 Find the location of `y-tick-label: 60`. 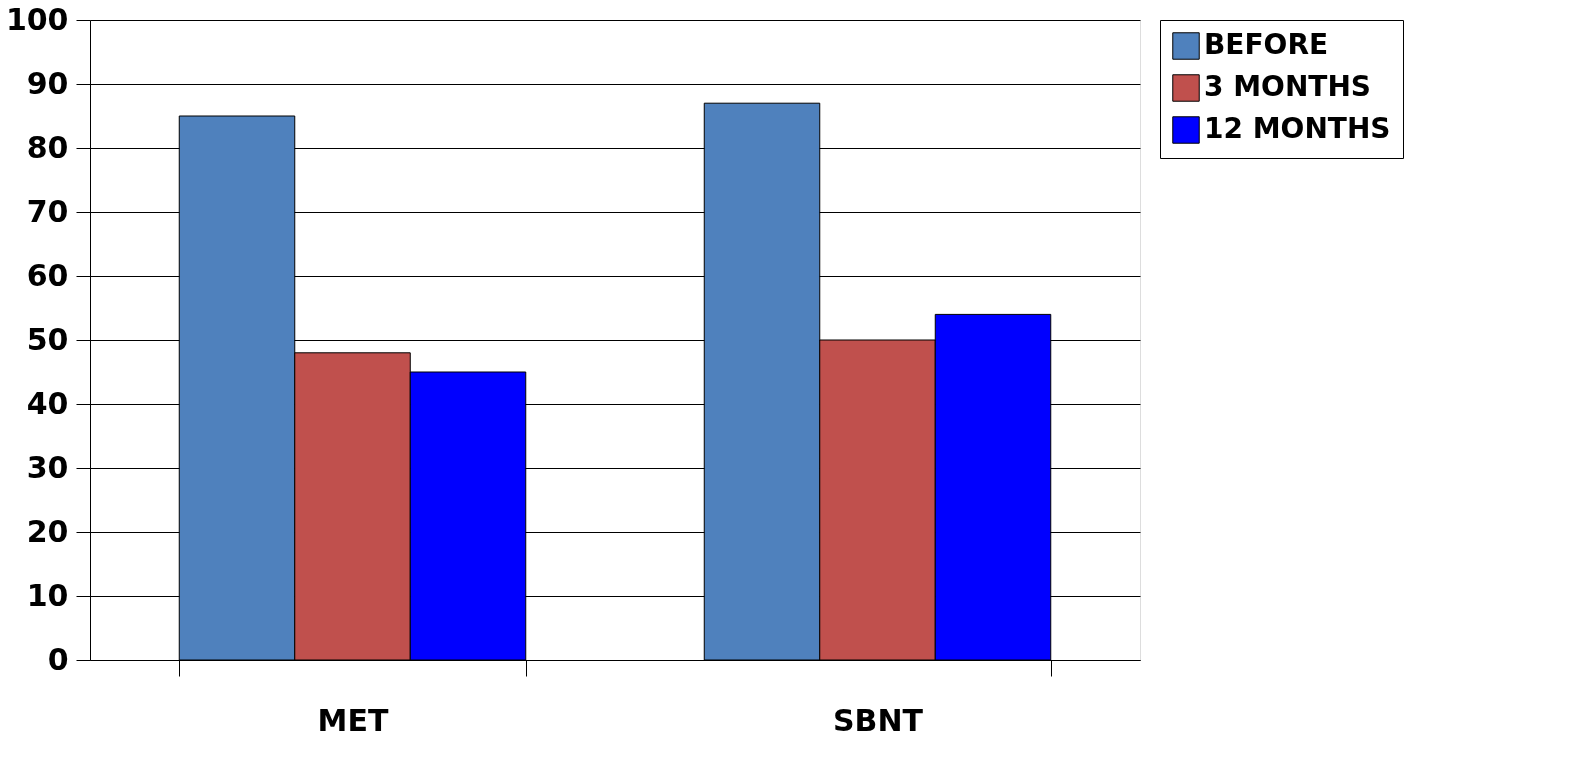

y-tick-label: 60 is located at coordinates (47, 275).